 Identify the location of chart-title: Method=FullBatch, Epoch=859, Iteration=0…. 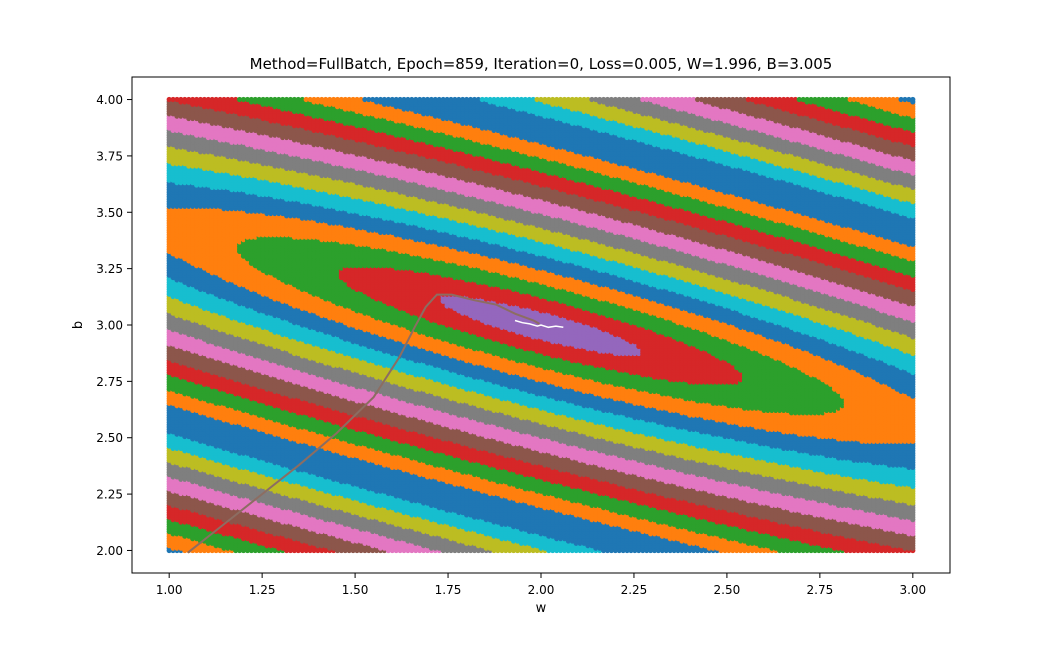
(541, 64).